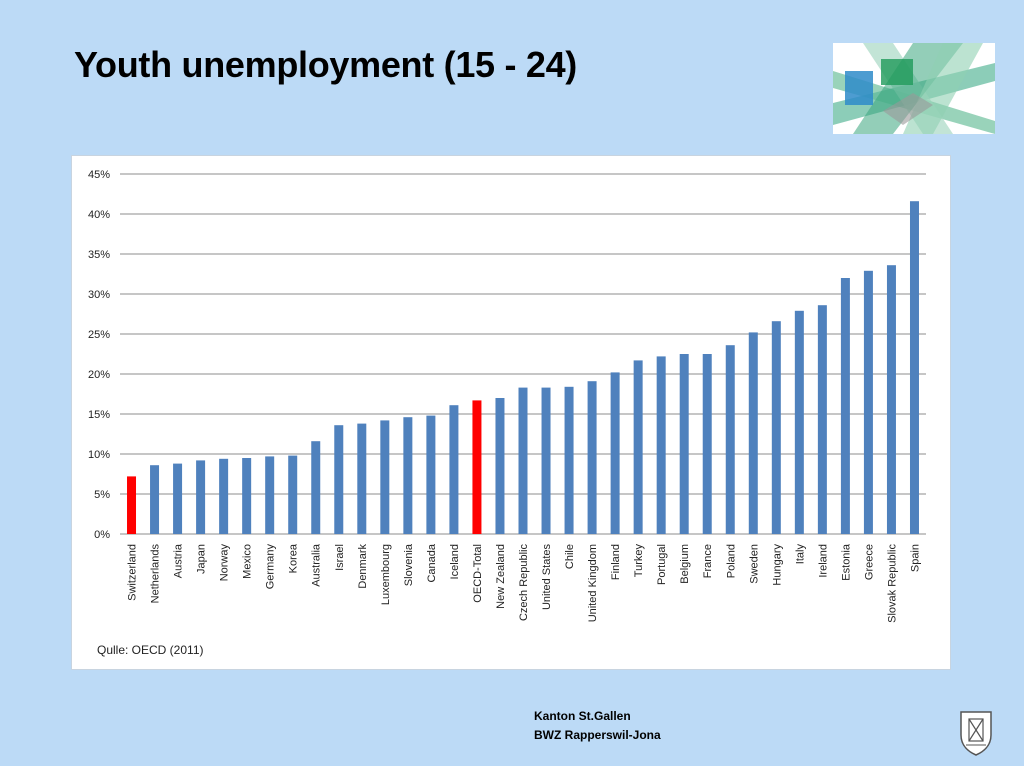  What do you see at coordinates (569, 460) in the screenshot?
I see `bar-chile` at bounding box center [569, 460].